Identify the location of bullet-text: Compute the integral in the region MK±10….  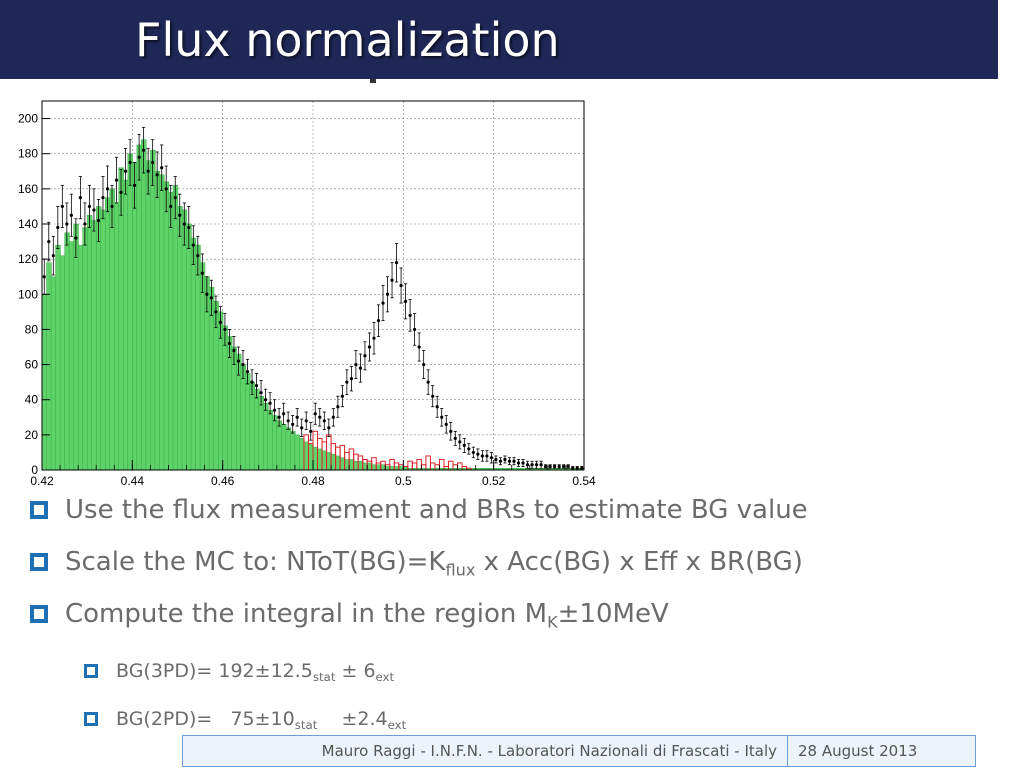
(367, 615).